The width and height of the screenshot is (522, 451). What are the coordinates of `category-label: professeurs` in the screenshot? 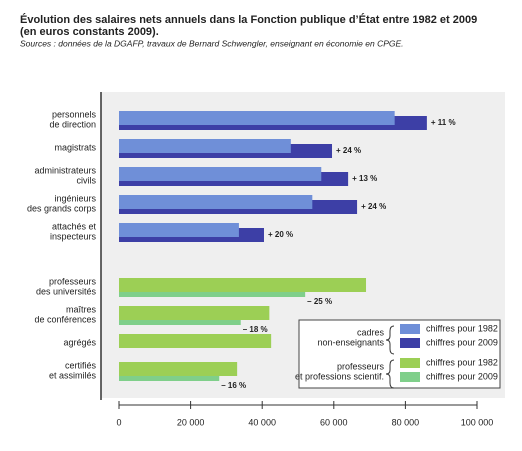 It's located at (73, 281).